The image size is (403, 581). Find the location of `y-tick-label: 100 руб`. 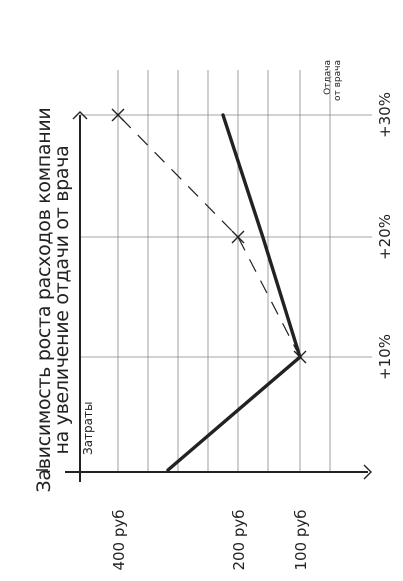

y-tick-label: 100 руб is located at coordinates (301, 539).